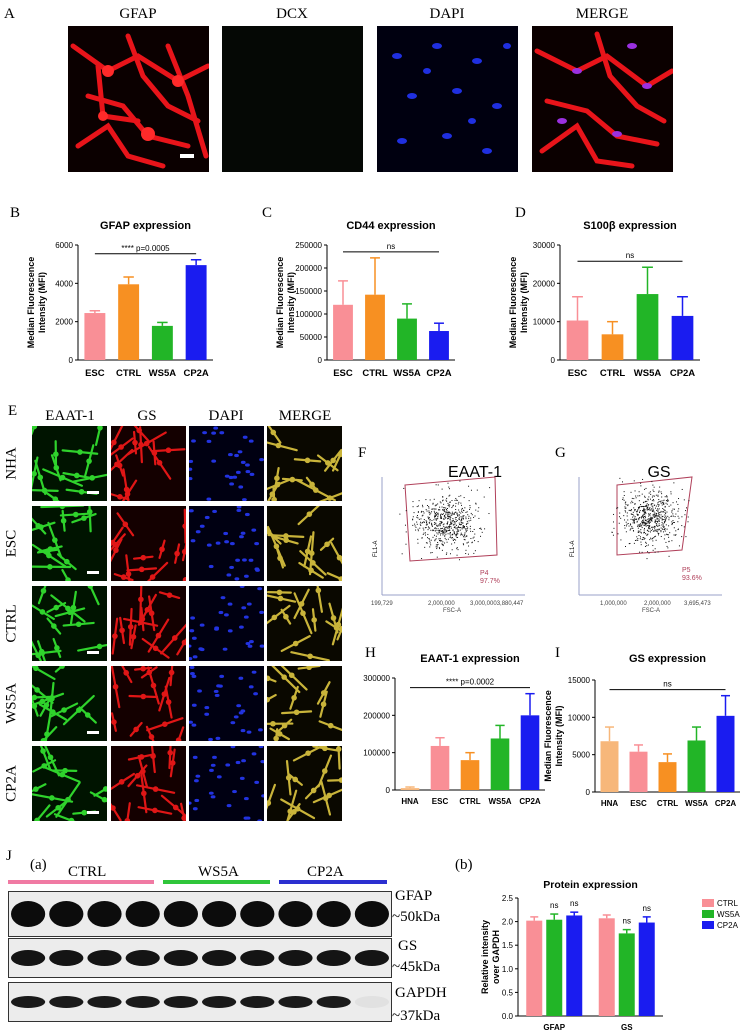 This screenshot has height=1035, width=749. I want to click on panel-a-label-dapi: DAPI, so click(447, 14).